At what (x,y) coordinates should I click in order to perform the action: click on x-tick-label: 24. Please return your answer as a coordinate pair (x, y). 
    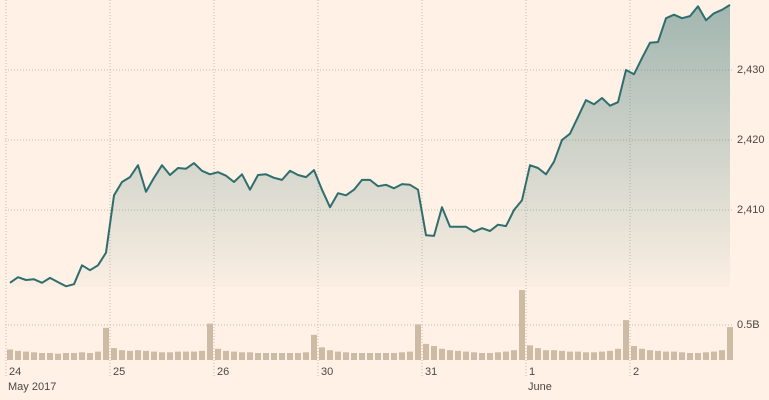
    Looking at the image, I should click on (15, 372).